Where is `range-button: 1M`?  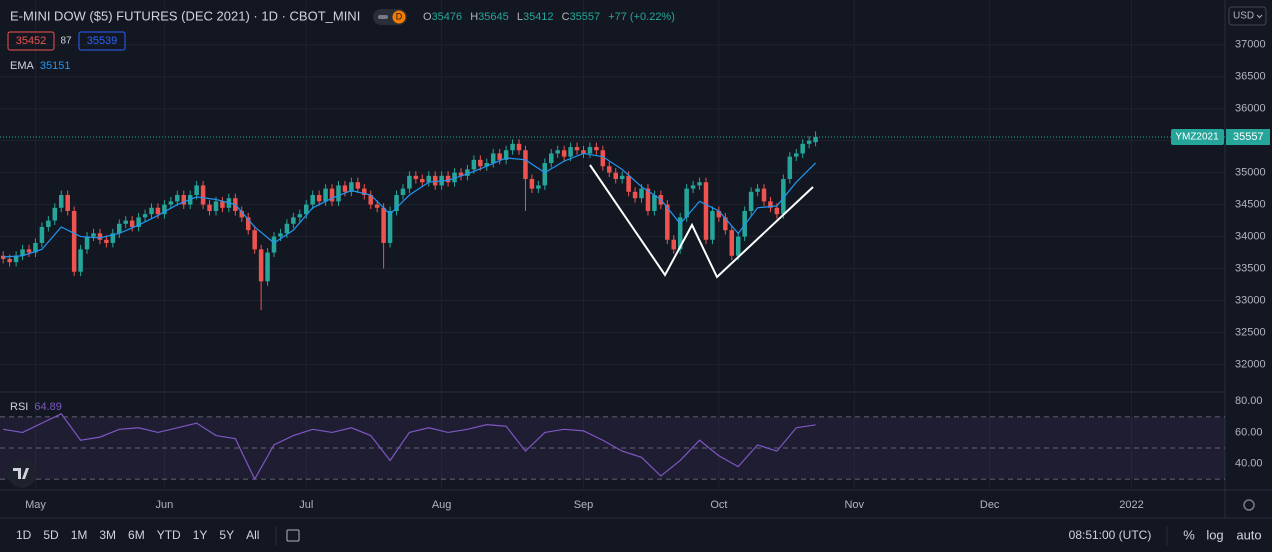 range-button: 1M is located at coordinates (79, 535).